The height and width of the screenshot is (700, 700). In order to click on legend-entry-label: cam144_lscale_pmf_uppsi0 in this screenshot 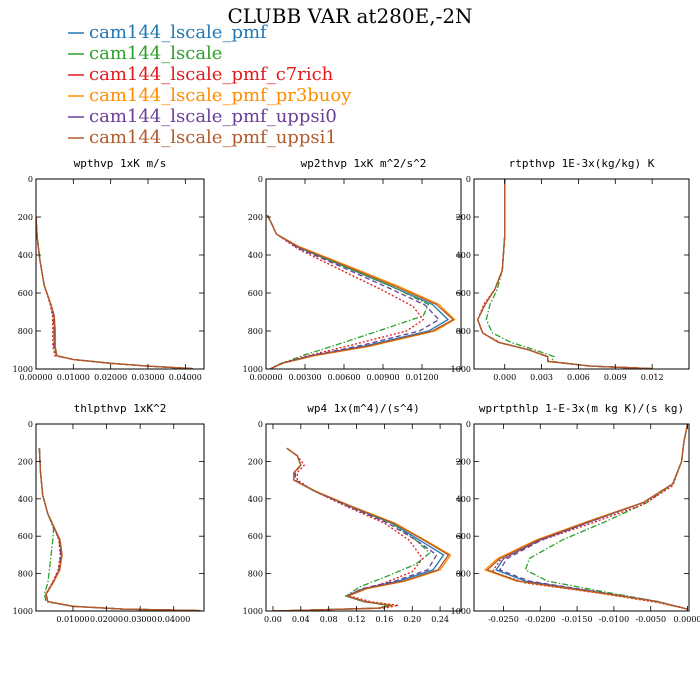, I will do `click(213, 116)`.